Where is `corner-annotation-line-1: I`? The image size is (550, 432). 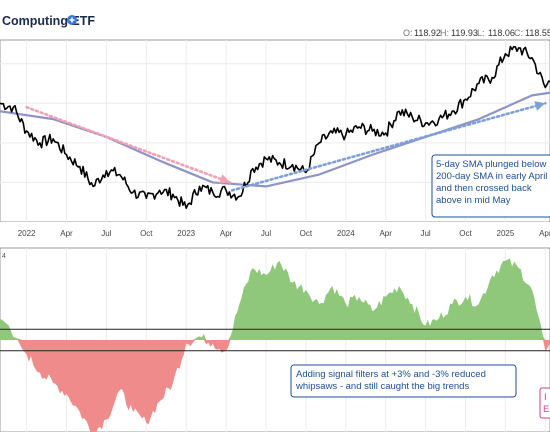
corner-annotation-line-1: I is located at coordinates (545, 397).